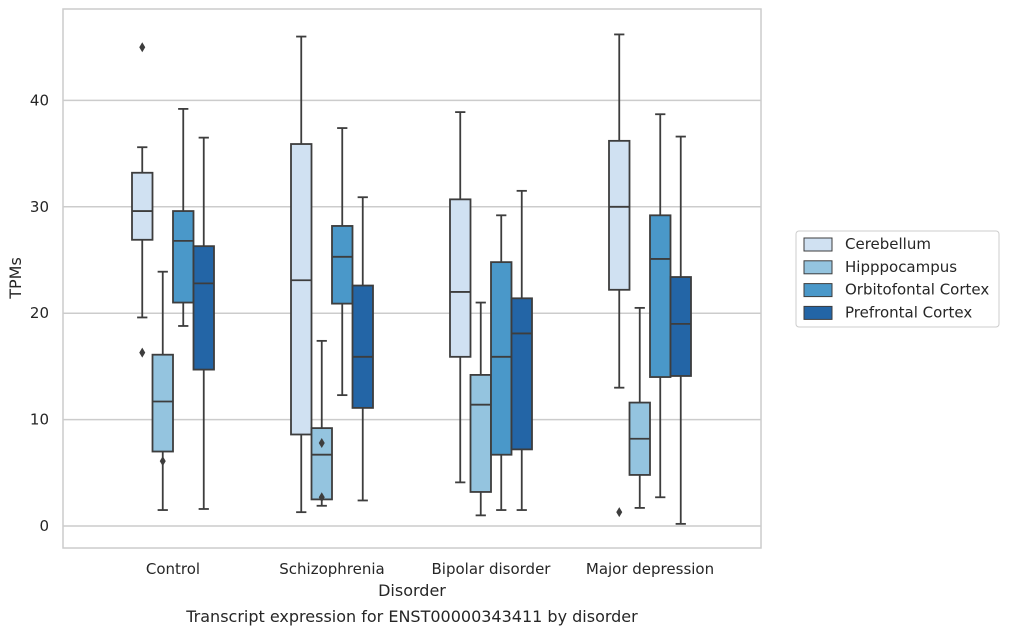 This screenshot has width=1009, height=634. I want to click on legend-frame, so click(897, 279).